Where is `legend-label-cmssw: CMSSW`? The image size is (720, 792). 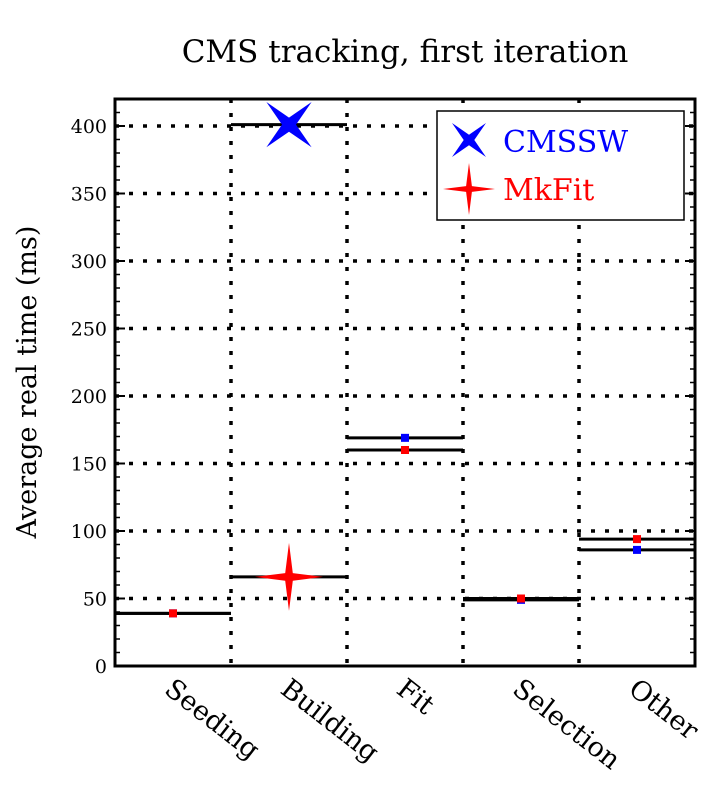 legend-label-cmssw: CMSSW is located at coordinates (565, 142).